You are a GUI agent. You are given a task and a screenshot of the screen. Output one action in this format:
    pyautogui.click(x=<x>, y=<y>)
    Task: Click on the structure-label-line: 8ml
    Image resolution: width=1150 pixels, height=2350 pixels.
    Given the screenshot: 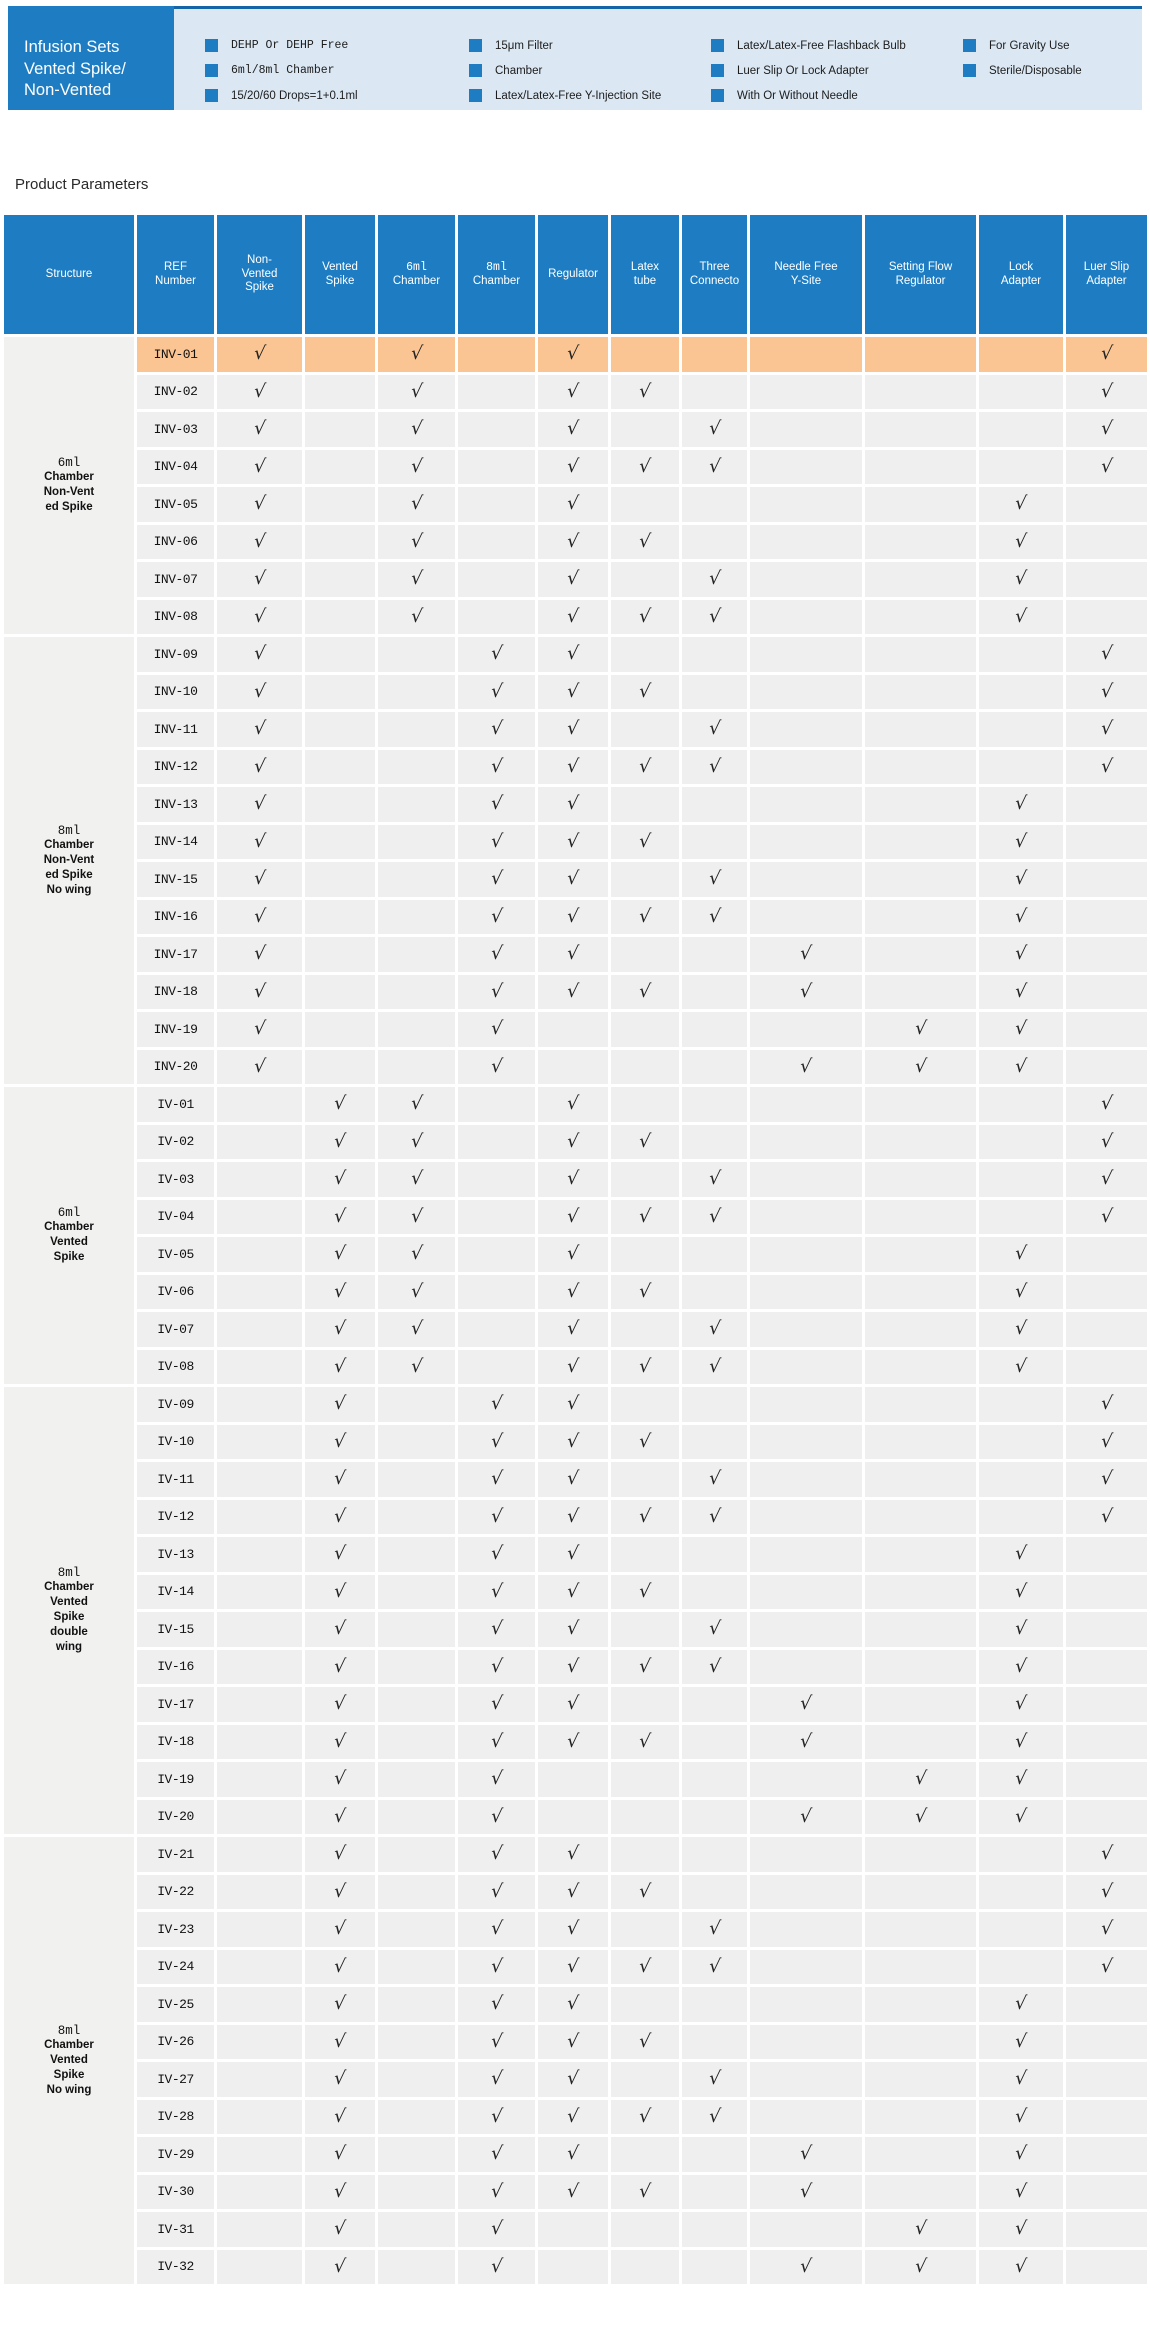 What is the action you would take?
    pyautogui.click(x=69, y=2030)
    